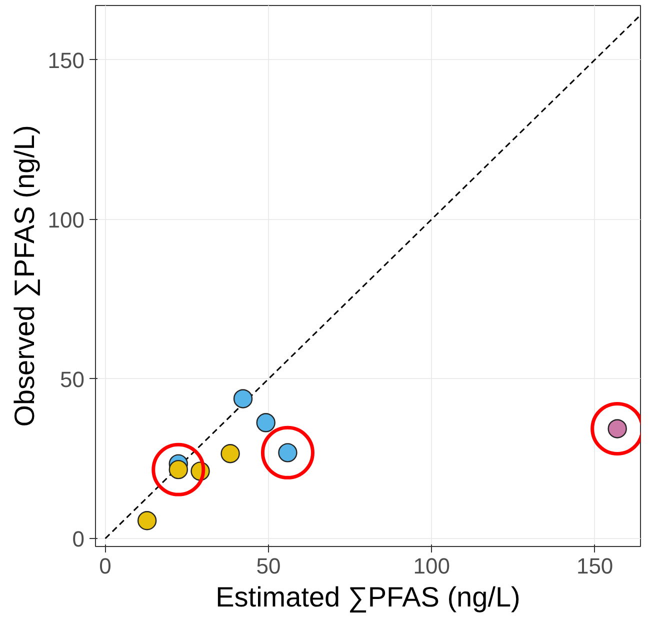 Image resolution: width=652 pixels, height=626 pixels. I want to click on y-tick-label: 150, so click(66, 60).